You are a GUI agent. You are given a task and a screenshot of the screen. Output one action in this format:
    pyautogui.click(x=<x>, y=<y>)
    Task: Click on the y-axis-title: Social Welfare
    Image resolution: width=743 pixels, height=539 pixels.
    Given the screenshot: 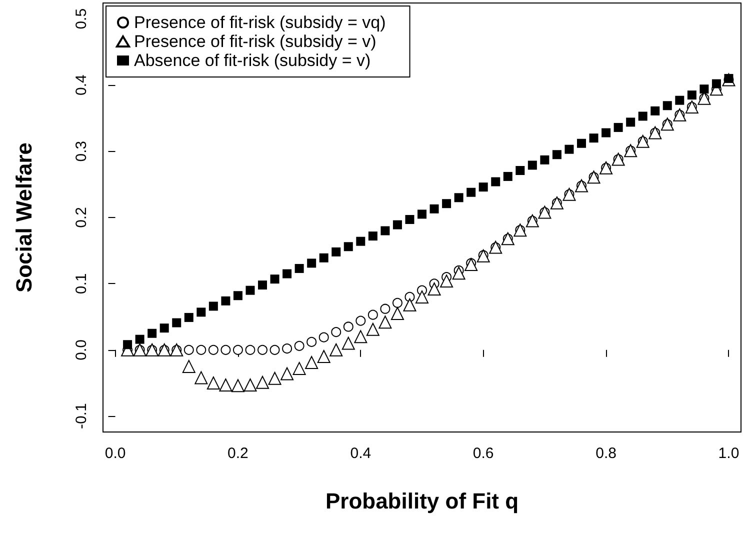 What is the action you would take?
    pyautogui.click(x=24, y=217)
    